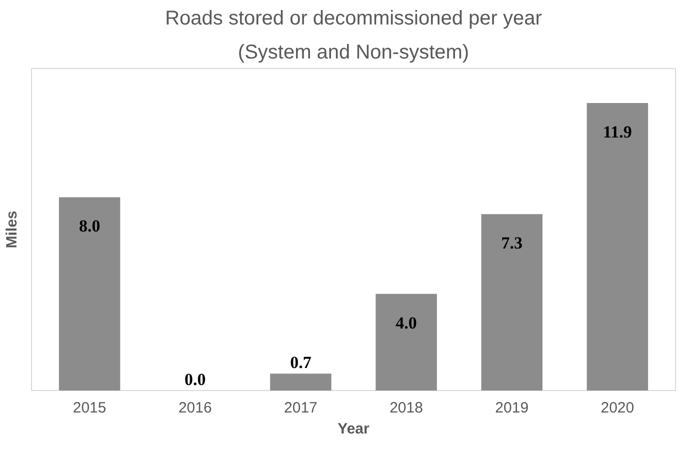  What do you see at coordinates (353, 19) in the screenshot?
I see `chart-title: Roads stored or decommissioned per year` at bounding box center [353, 19].